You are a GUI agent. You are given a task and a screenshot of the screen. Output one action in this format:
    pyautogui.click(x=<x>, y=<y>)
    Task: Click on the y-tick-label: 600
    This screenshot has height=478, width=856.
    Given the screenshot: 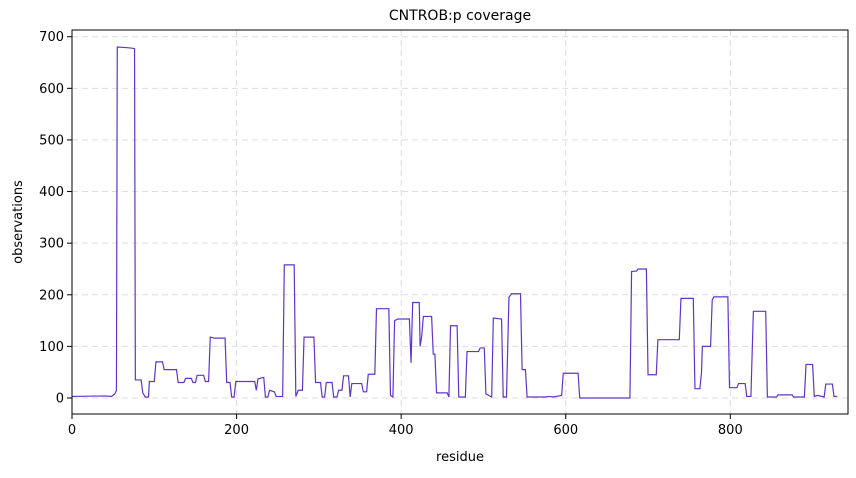 What is the action you would take?
    pyautogui.click(x=51, y=89)
    